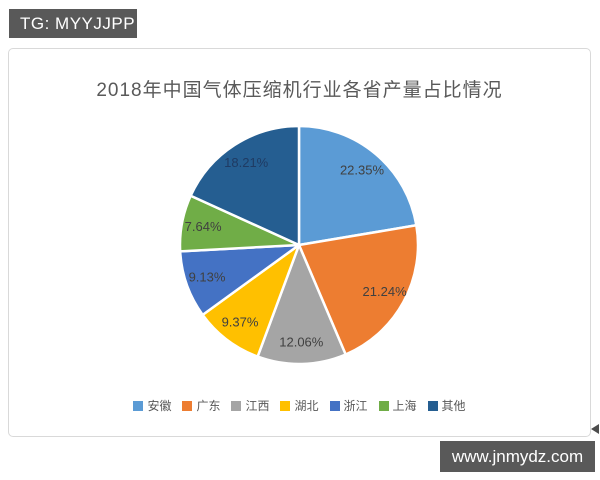 The width and height of the screenshot is (600, 480). I want to click on legend-item-广东: 广东, so click(201, 405).